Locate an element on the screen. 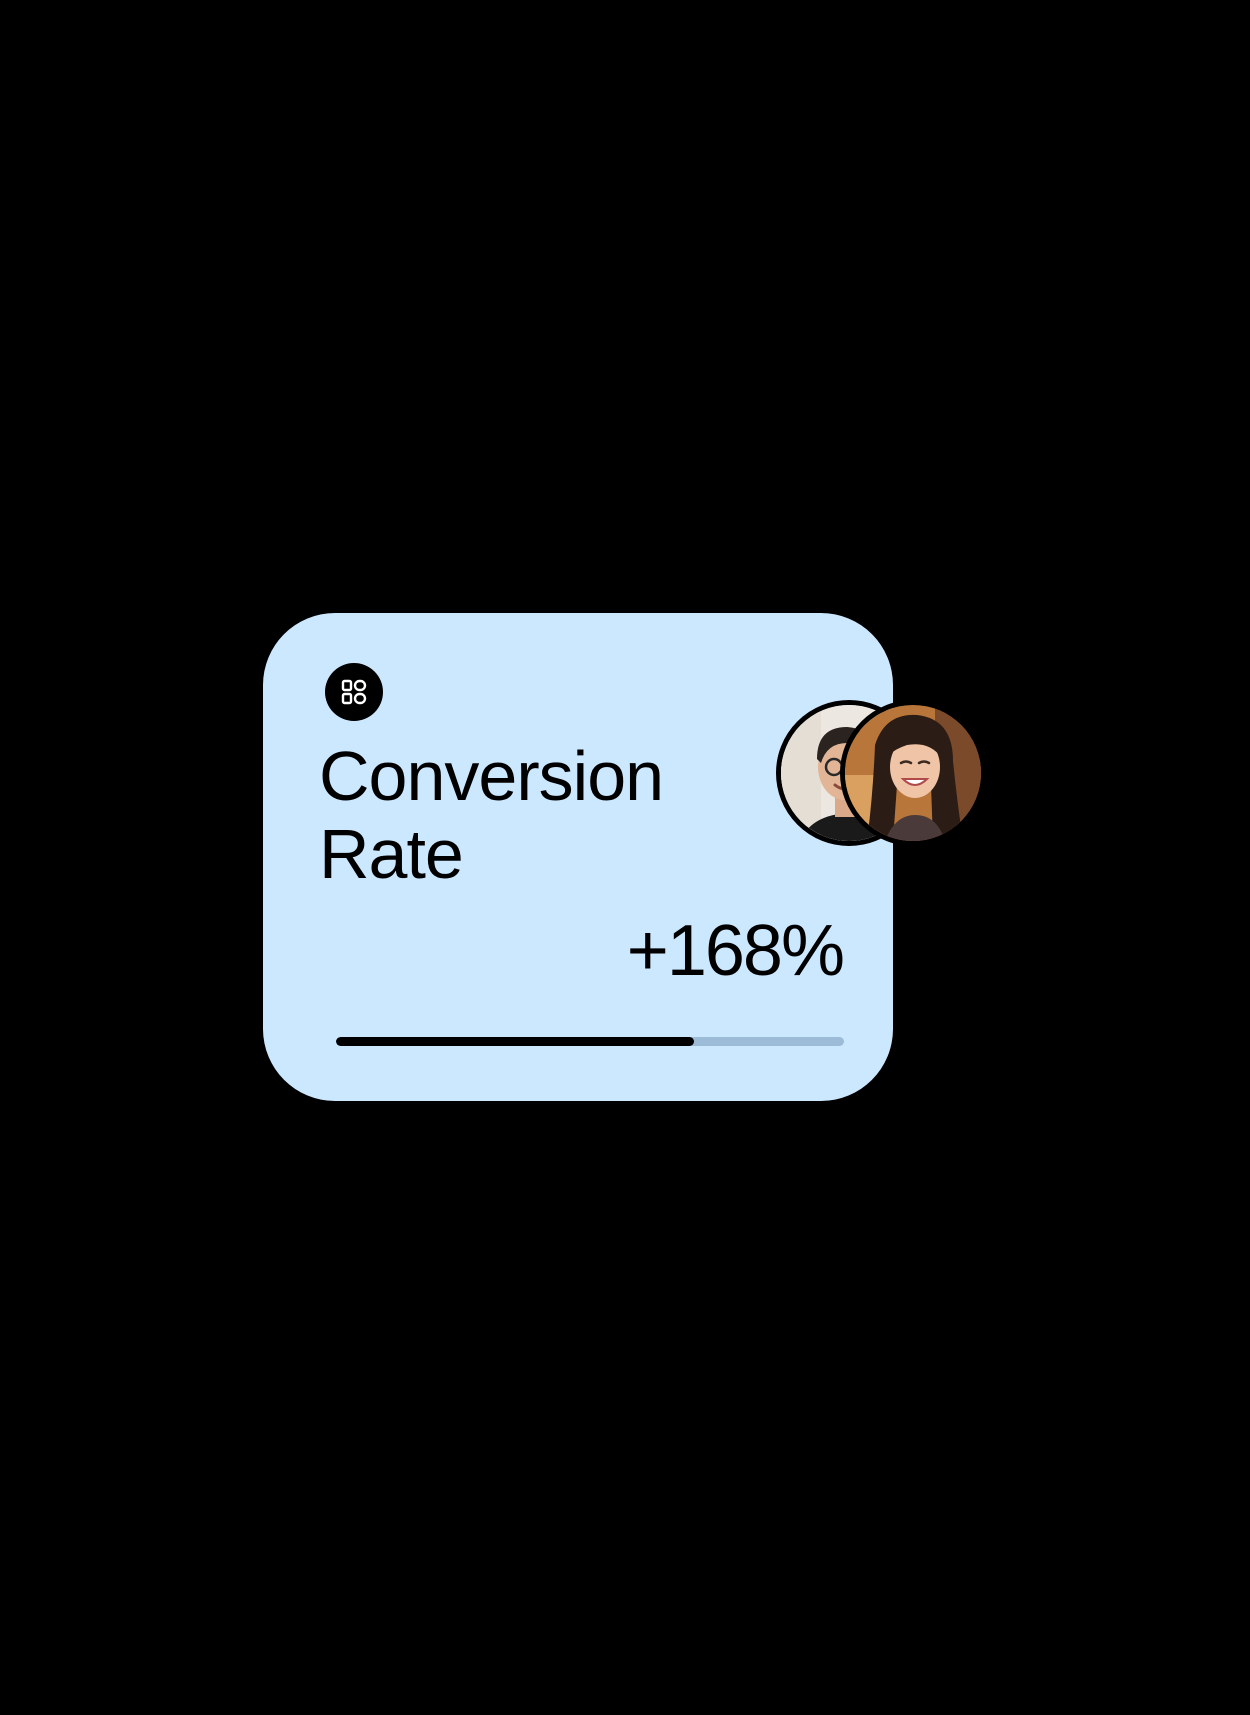 The image size is (1250, 1715). widgets-icon is located at coordinates (354, 692).